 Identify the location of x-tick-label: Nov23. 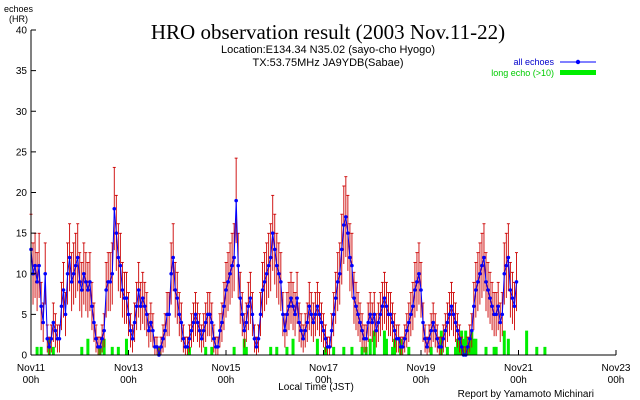
(616, 368).